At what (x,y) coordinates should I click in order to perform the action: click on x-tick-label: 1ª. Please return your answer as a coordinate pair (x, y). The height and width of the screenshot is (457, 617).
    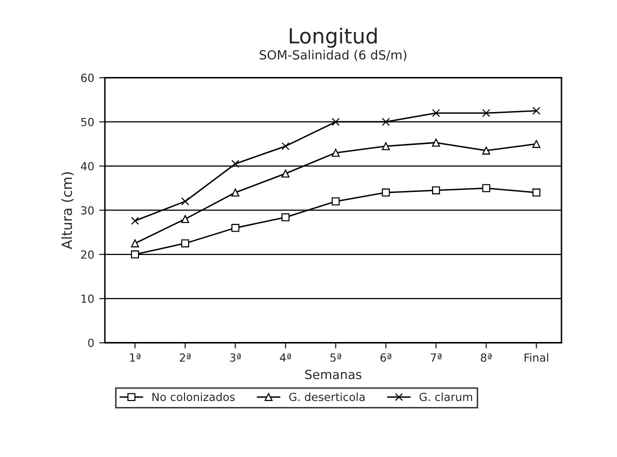
    Looking at the image, I should click on (135, 357).